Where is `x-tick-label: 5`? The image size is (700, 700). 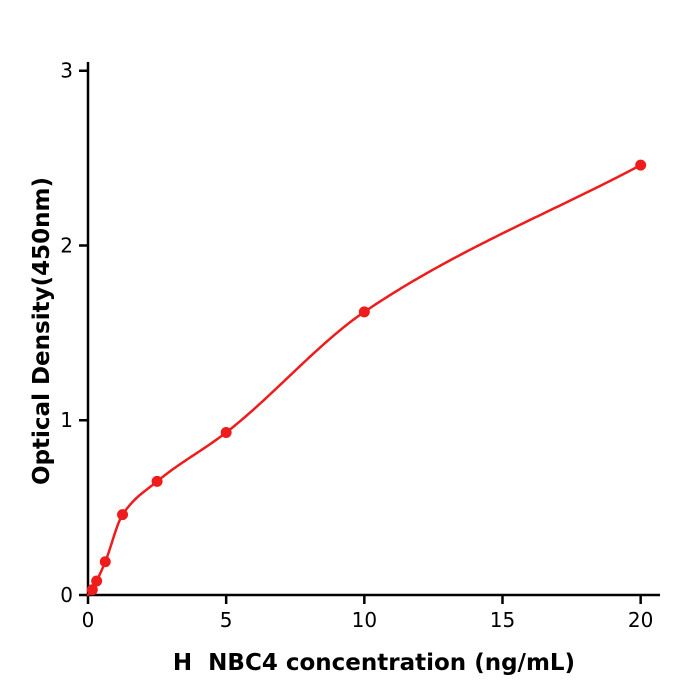
x-tick-label: 5 is located at coordinates (226, 620).